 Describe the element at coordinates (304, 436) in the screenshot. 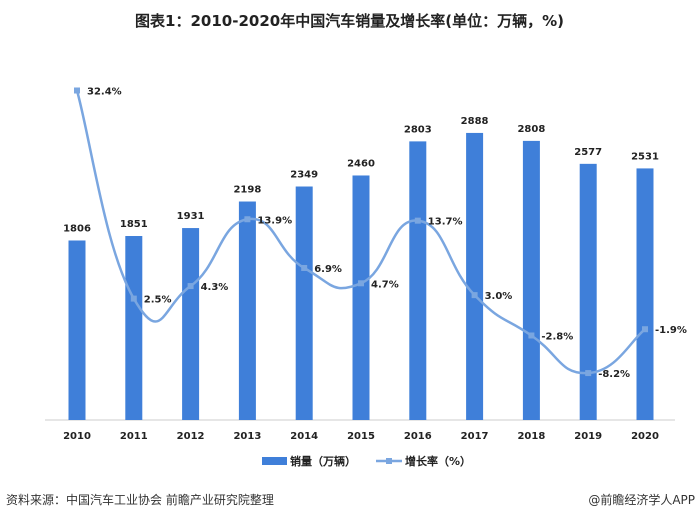

I see `x-tick-2014: 2014` at that location.